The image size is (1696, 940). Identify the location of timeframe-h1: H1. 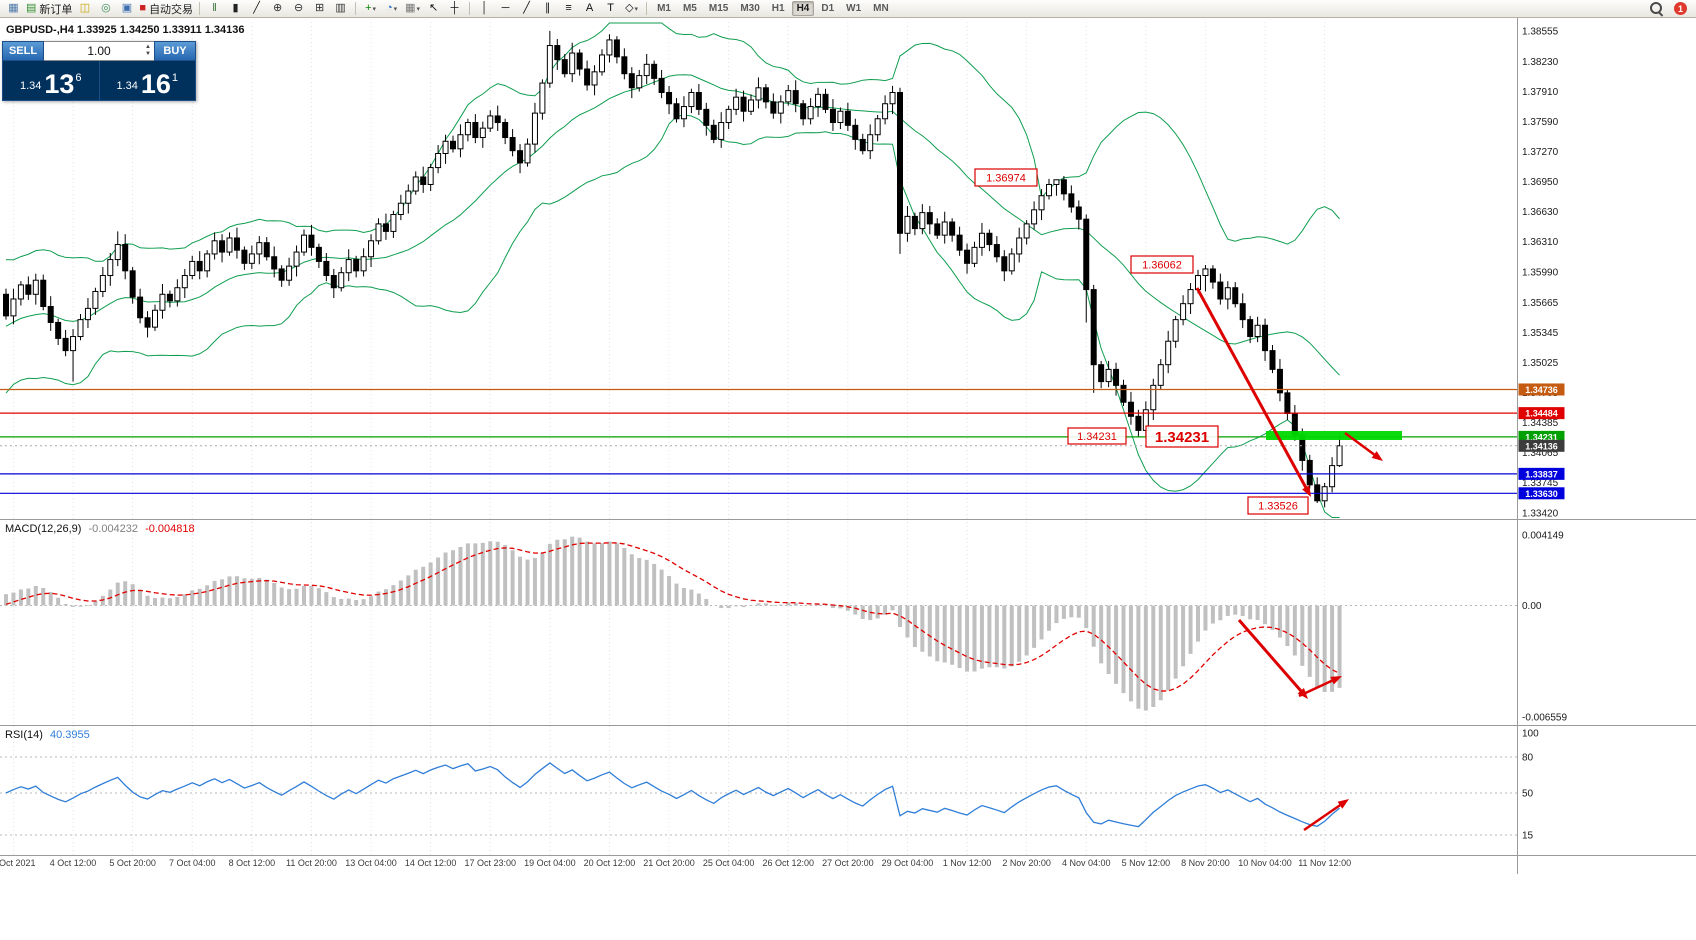
(778, 8).